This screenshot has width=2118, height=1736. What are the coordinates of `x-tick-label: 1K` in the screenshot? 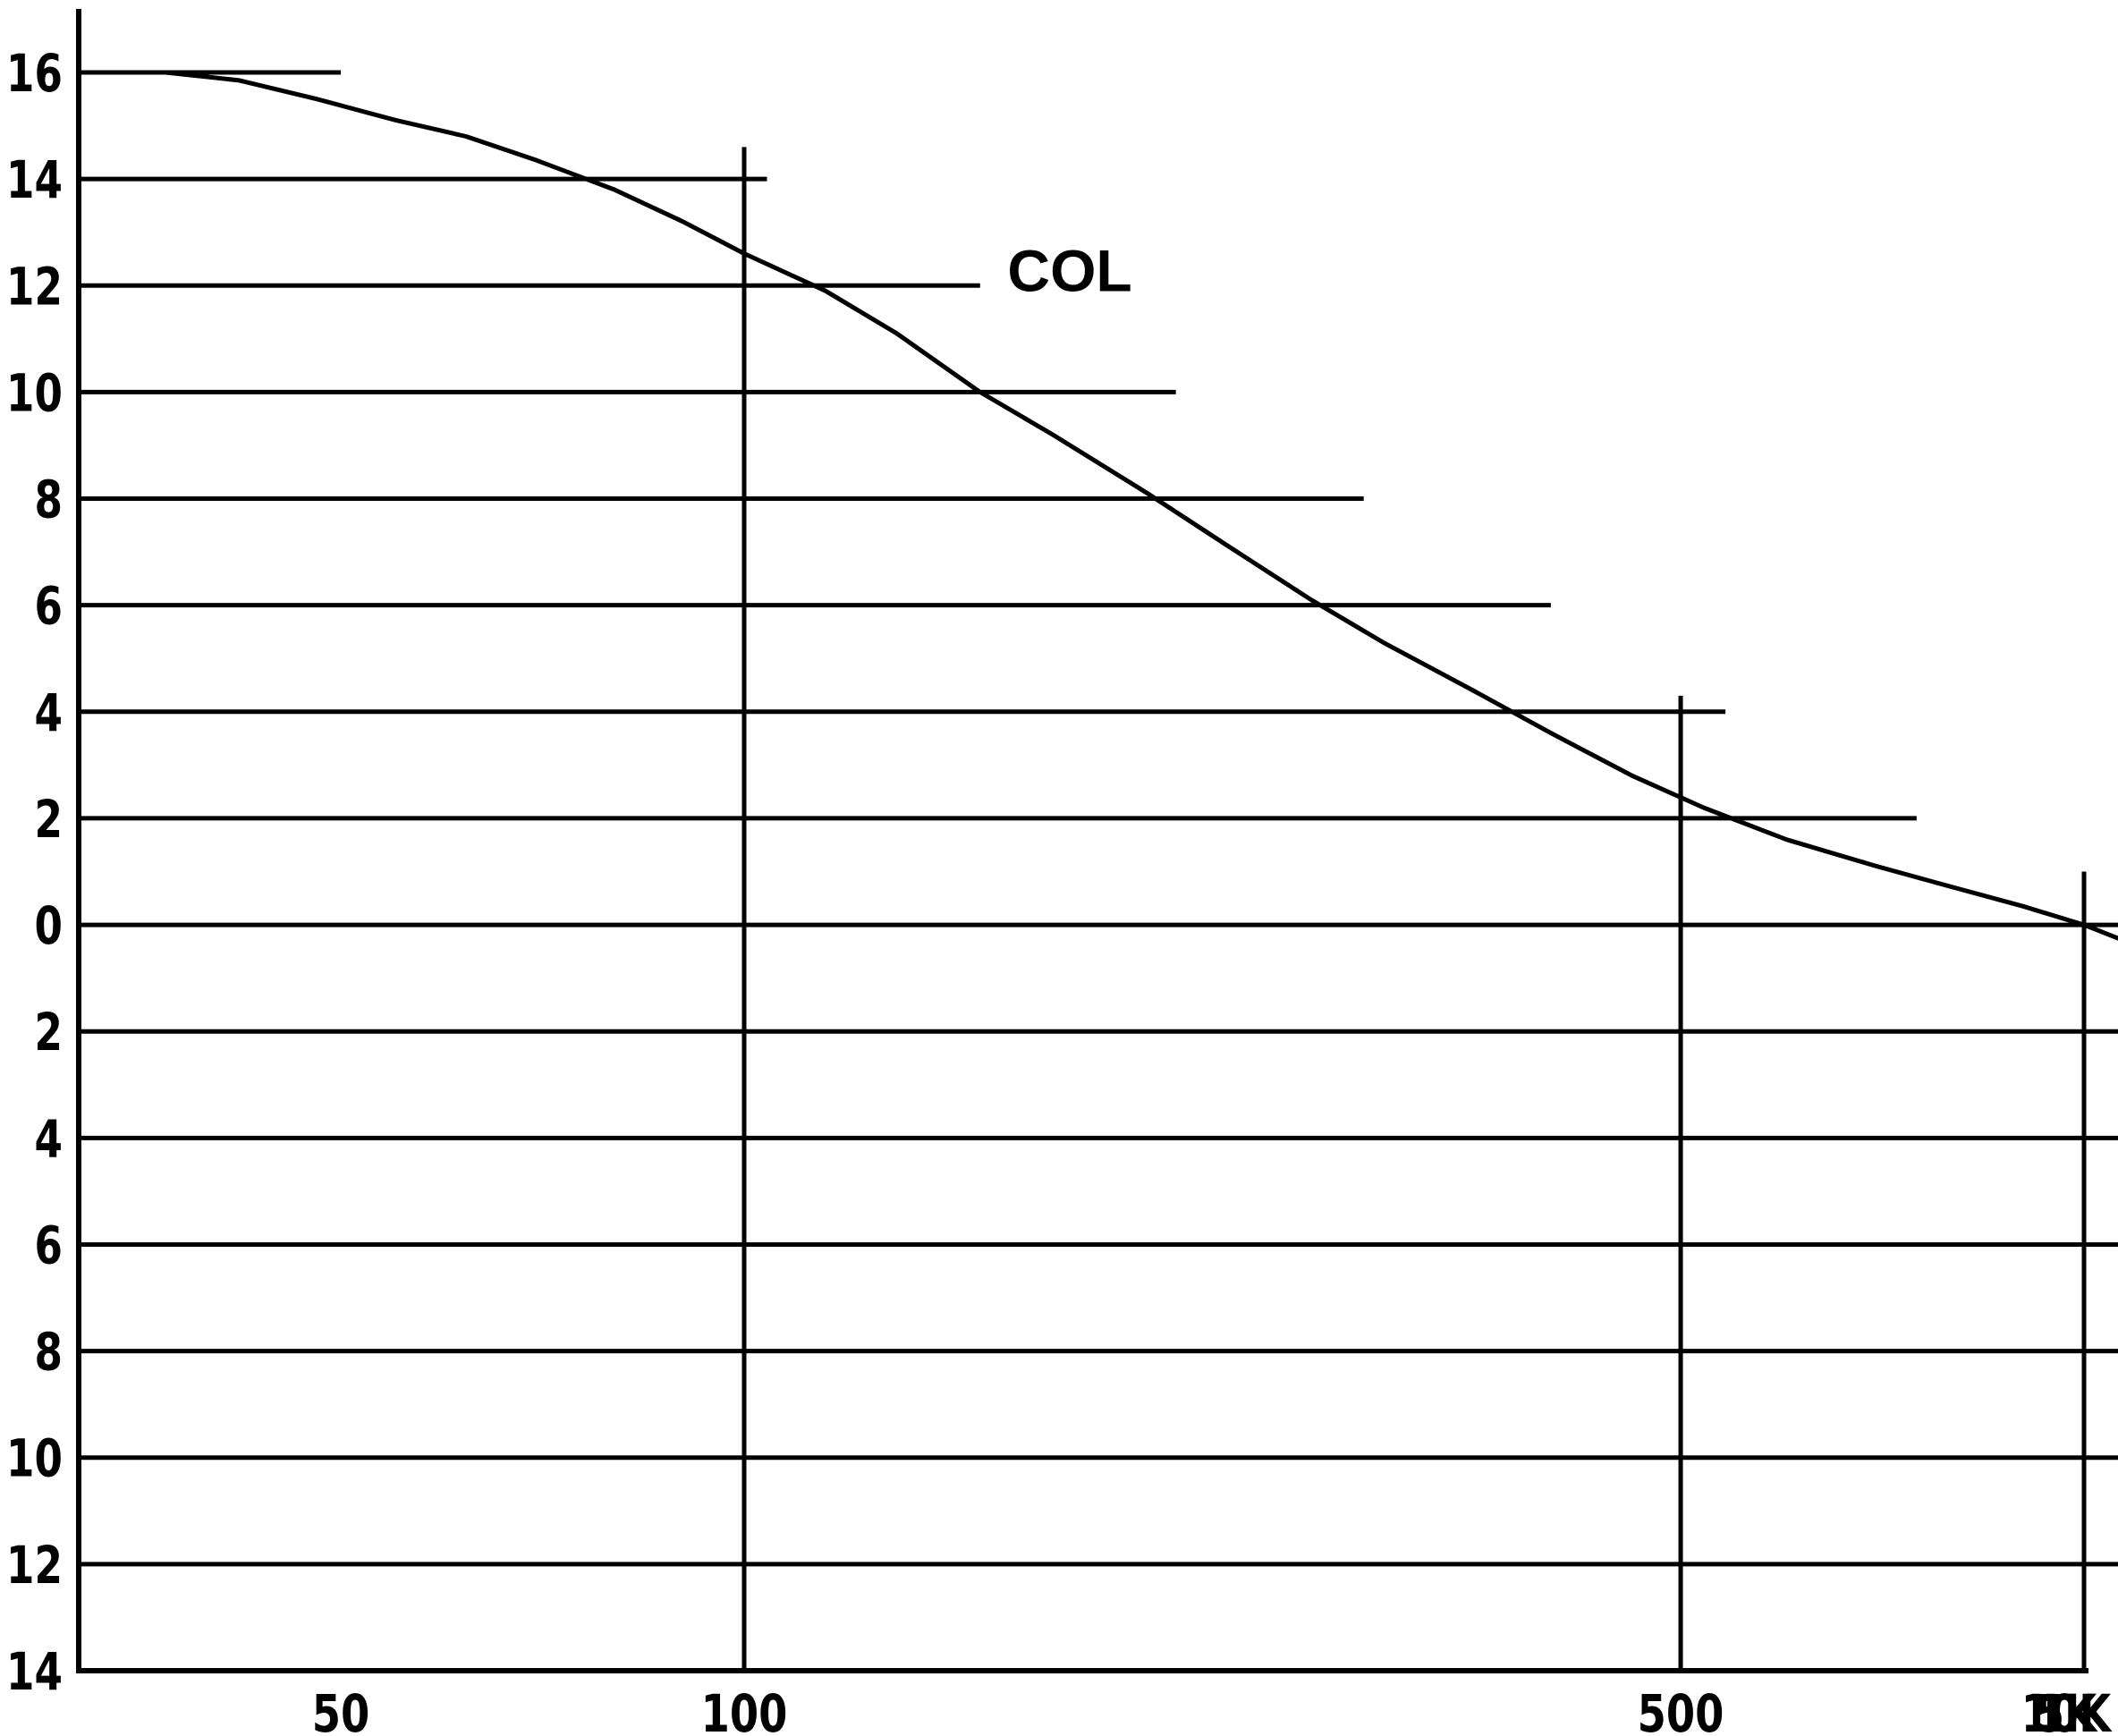 It's located at (2067, 1710).